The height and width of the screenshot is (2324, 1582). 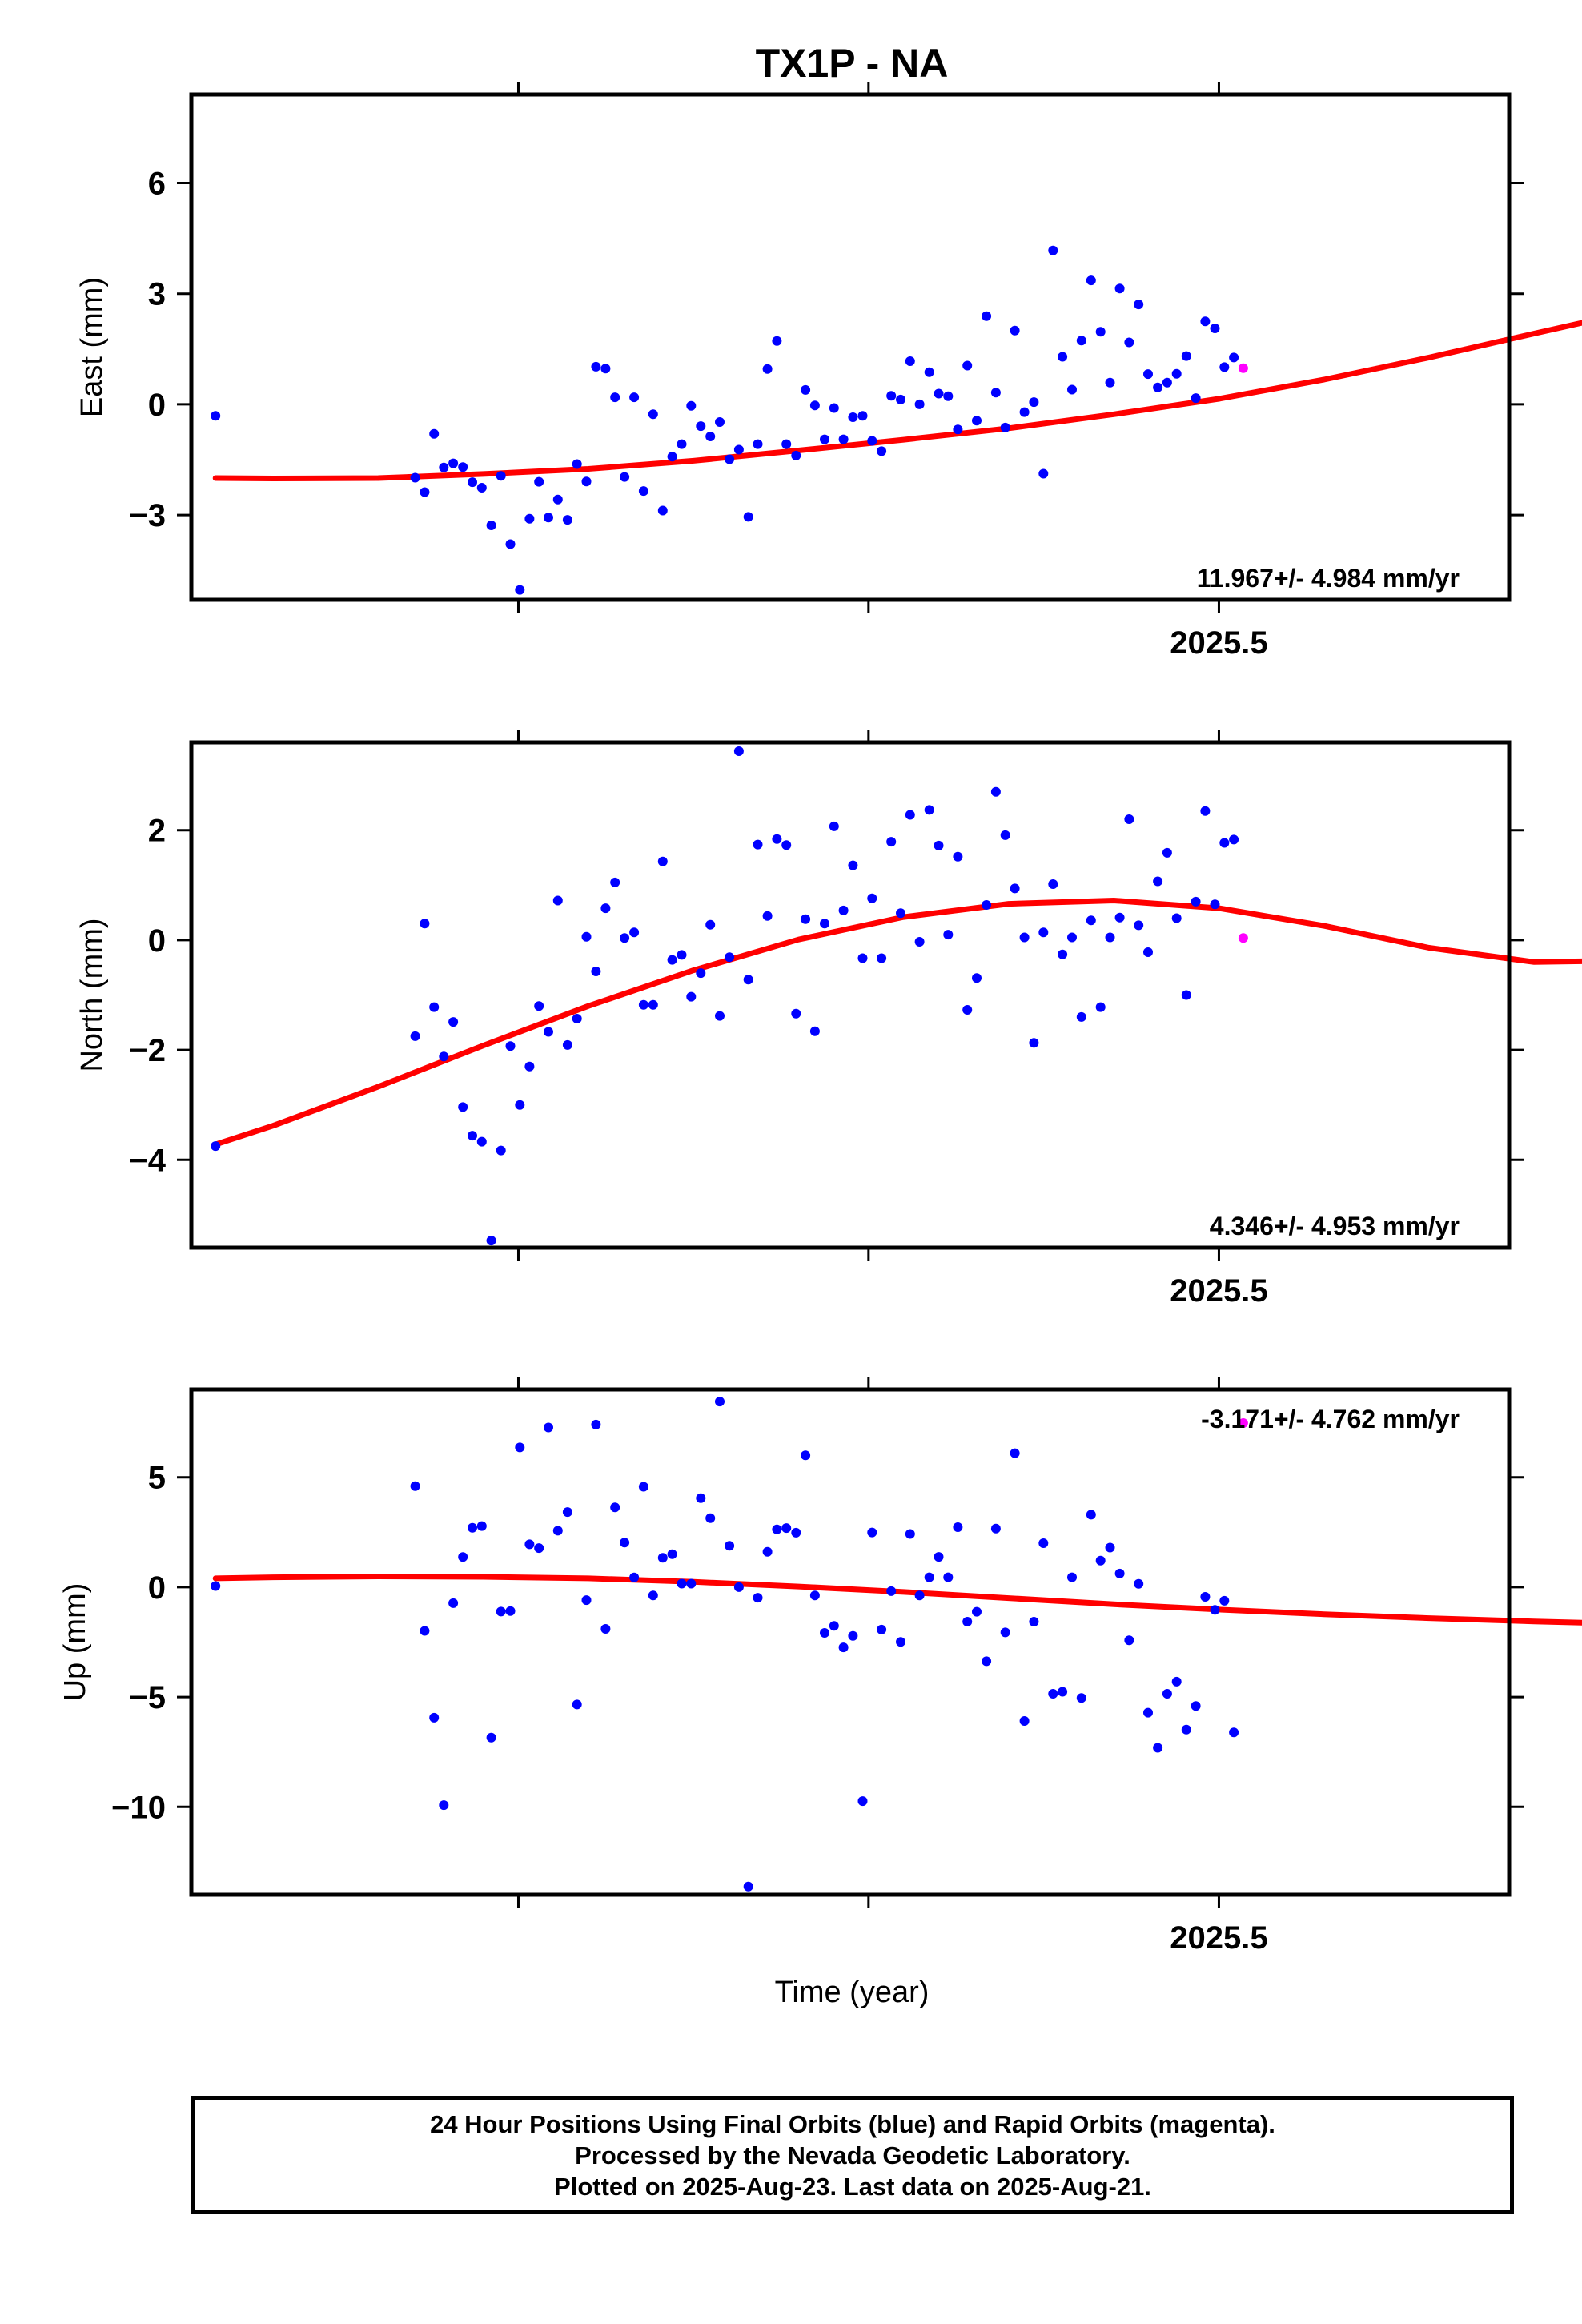 I want to click on north-y-tick-label: −4, so click(x=147, y=1160).